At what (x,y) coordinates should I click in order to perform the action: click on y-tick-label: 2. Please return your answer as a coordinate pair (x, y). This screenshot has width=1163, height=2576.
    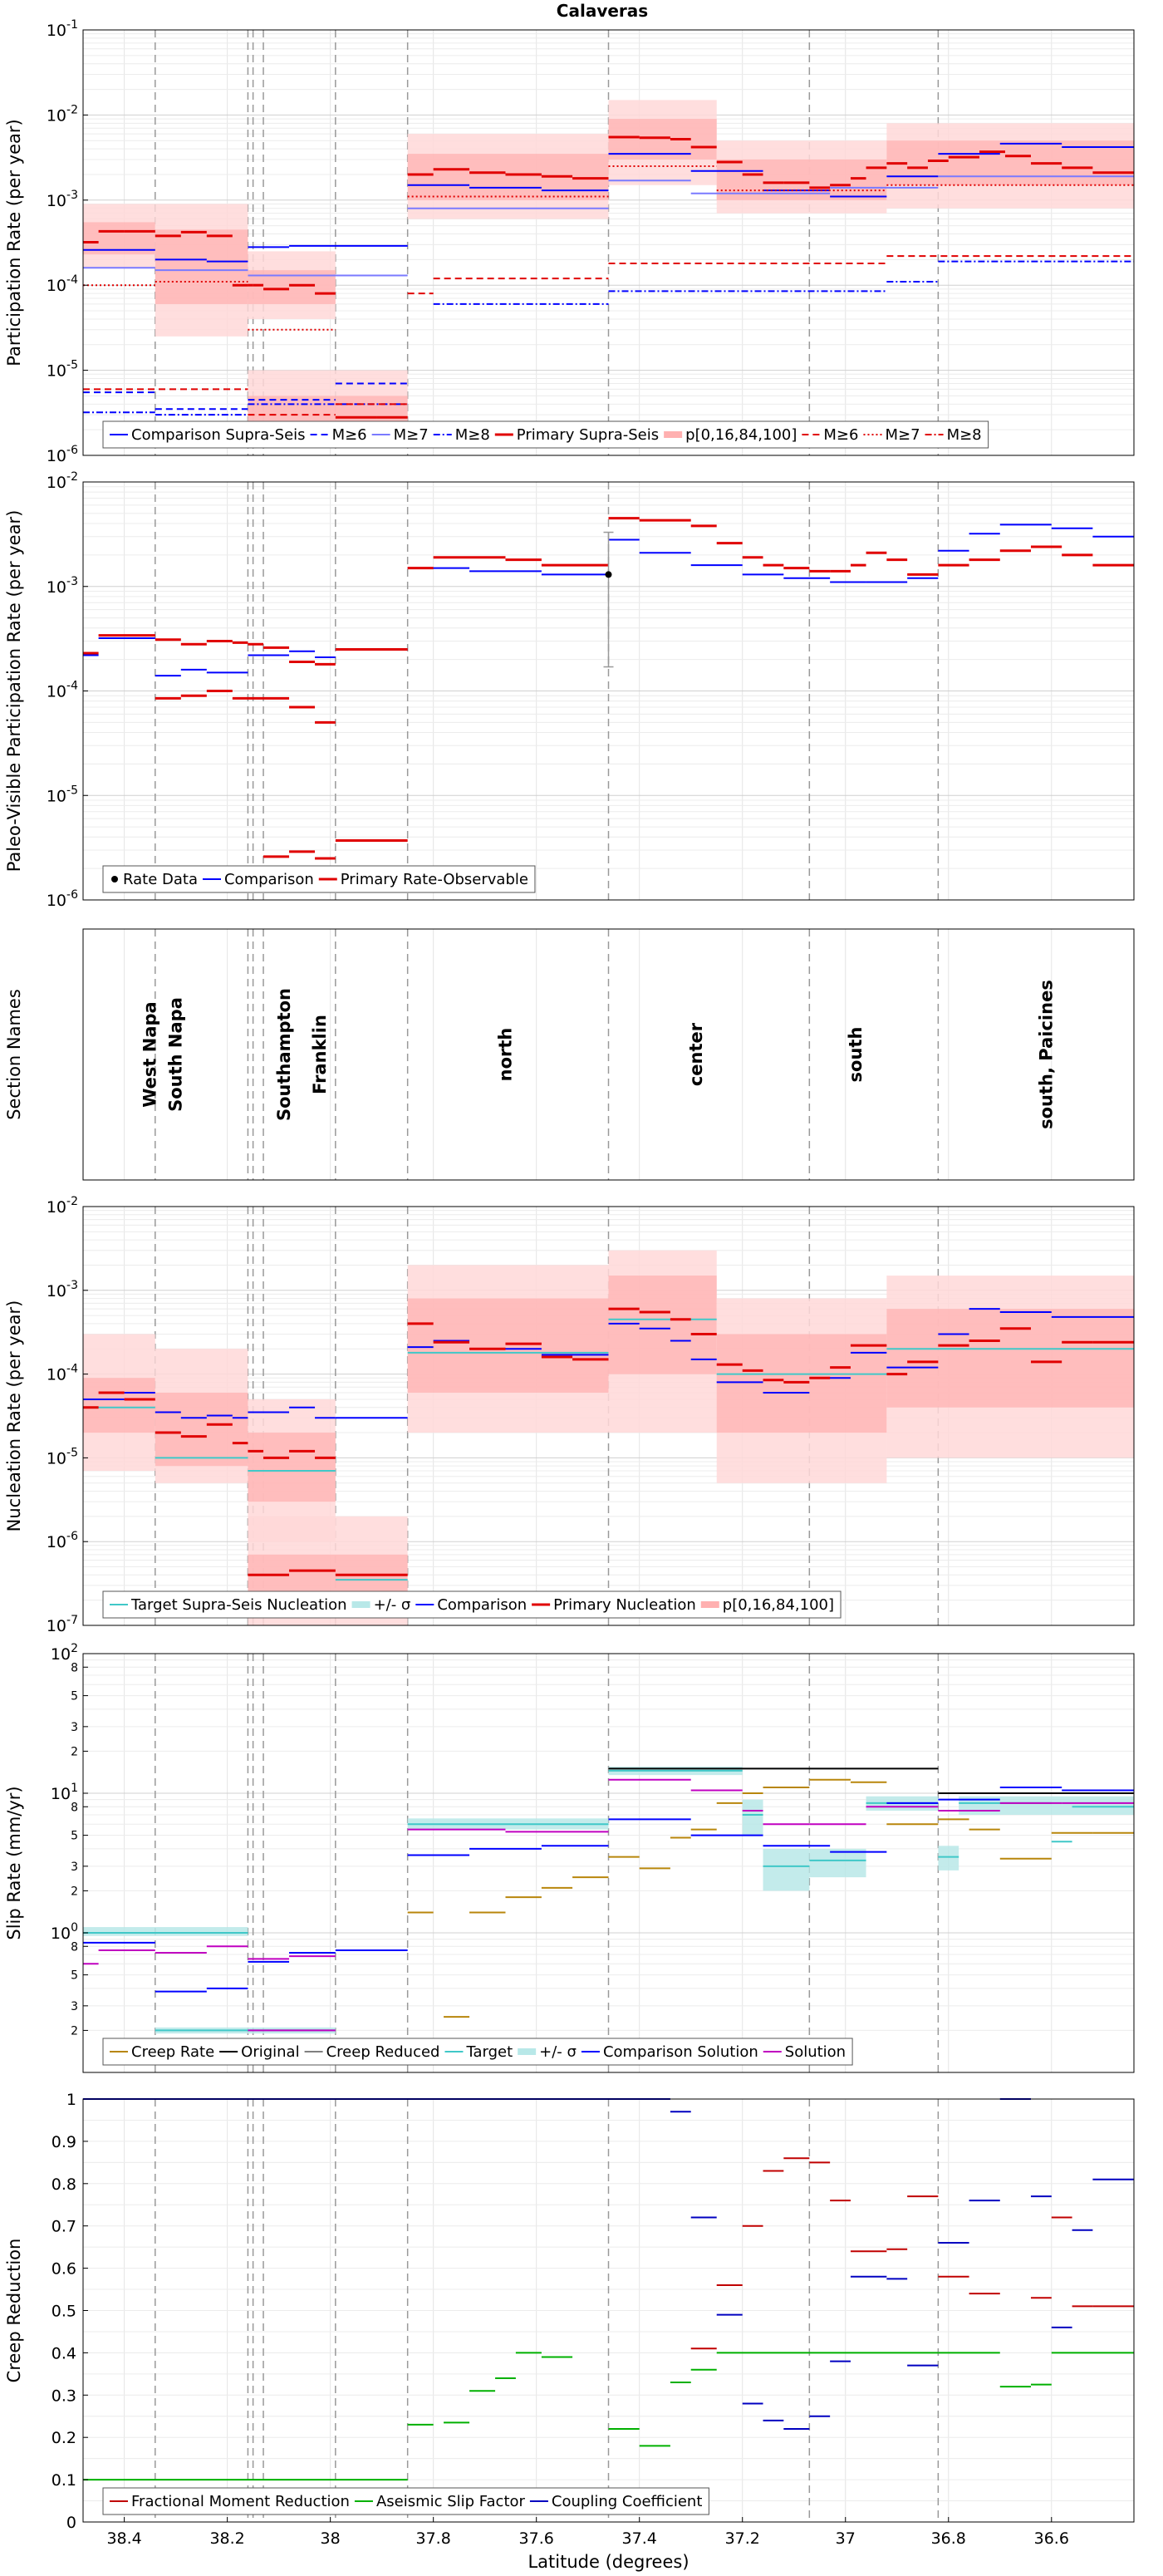
    Looking at the image, I should click on (74, 1751).